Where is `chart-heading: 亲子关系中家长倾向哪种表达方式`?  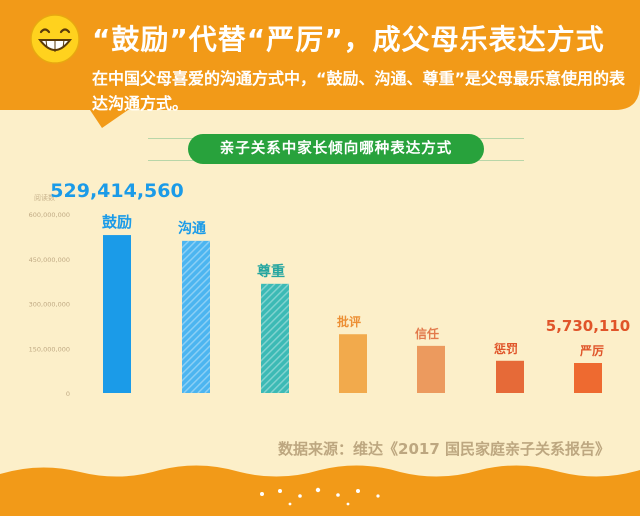 chart-heading: 亲子关系中家长倾向哪种表达方式 is located at coordinates (336, 149).